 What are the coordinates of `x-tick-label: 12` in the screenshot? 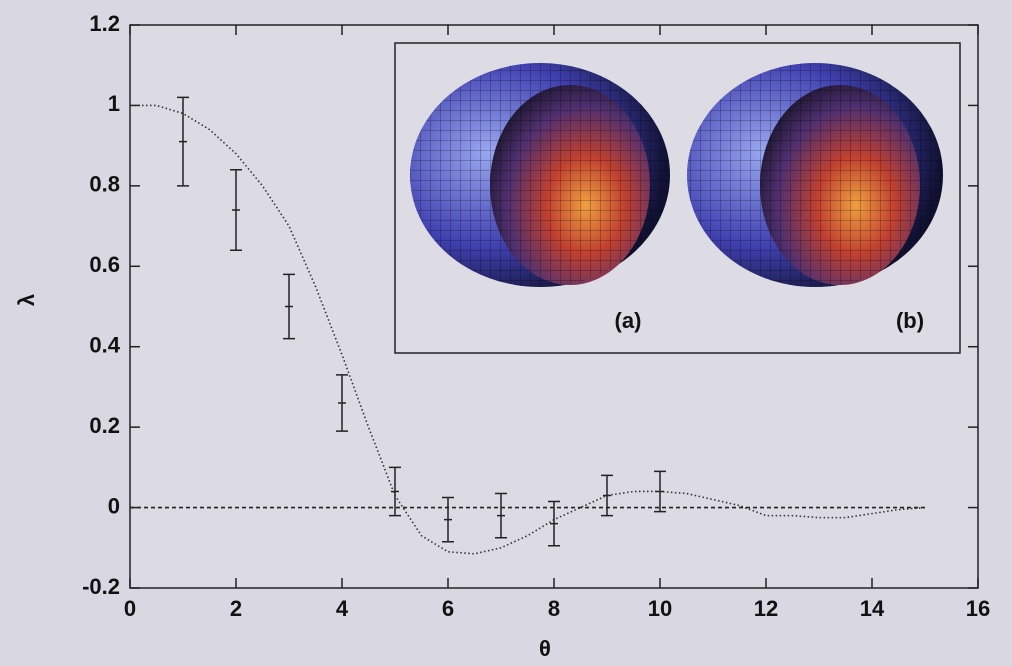 It's located at (766, 608).